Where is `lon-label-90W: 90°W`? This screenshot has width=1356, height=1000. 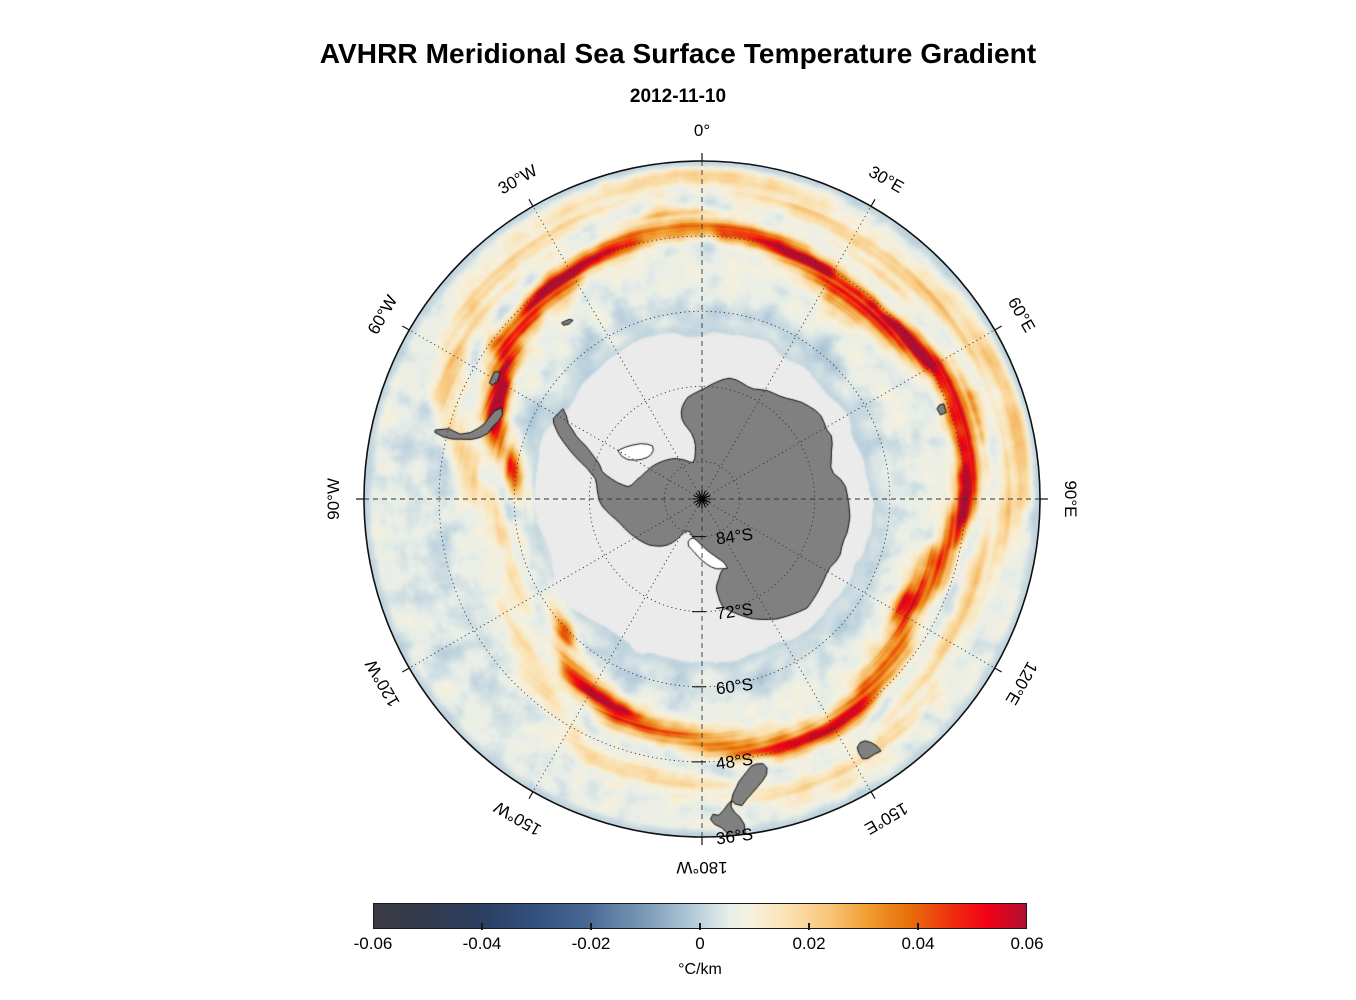 lon-label-90W: 90°W is located at coordinates (333, 499).